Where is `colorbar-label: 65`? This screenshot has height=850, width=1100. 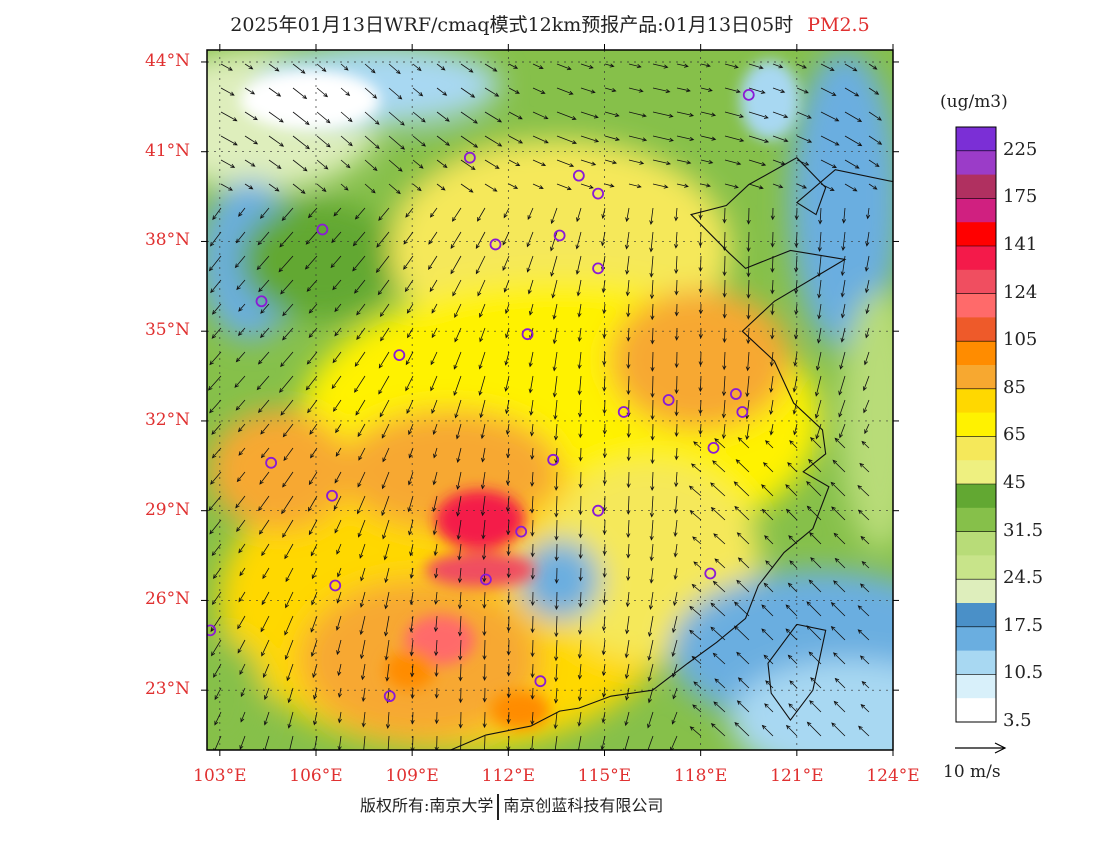
colorbar-label: 65 is located at coordinates (1014, 435).